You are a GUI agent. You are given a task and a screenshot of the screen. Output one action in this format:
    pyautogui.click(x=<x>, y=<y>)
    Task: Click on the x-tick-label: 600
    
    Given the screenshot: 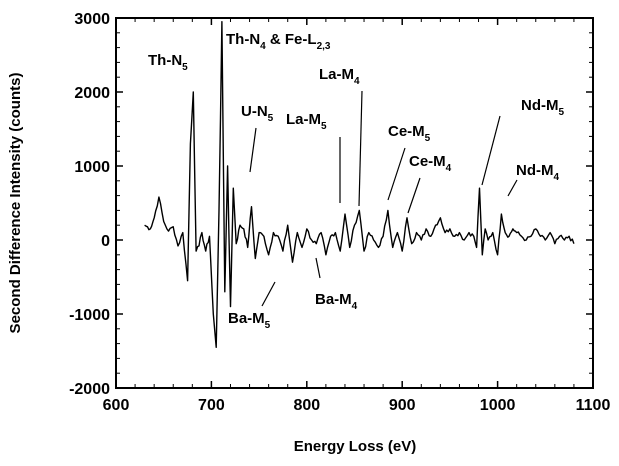 What is the action you would take?
    pyautogui.click(x=116, y=405)
    